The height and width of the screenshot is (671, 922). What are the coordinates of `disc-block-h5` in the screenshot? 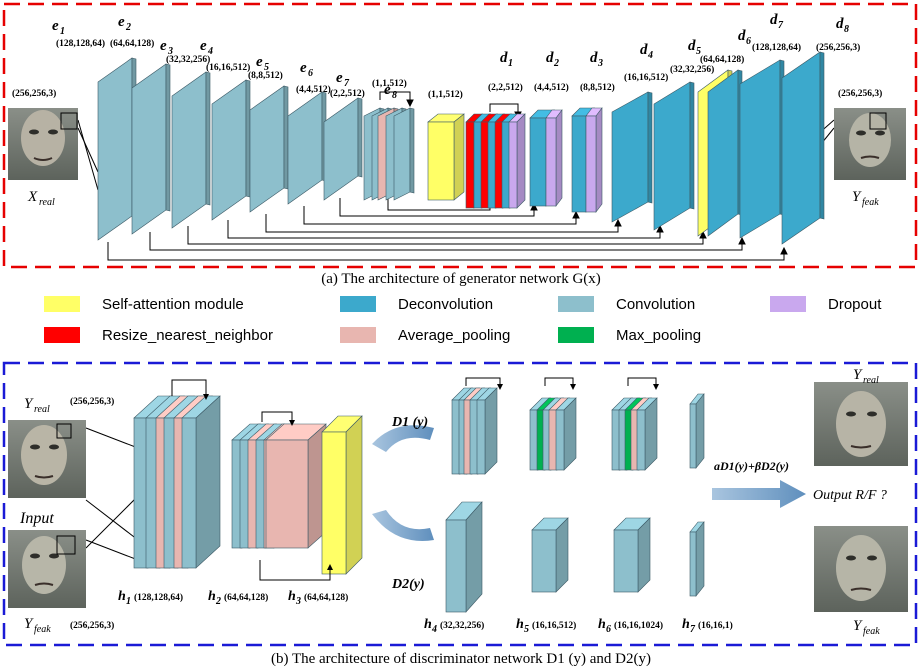 It's located at (550, 555).